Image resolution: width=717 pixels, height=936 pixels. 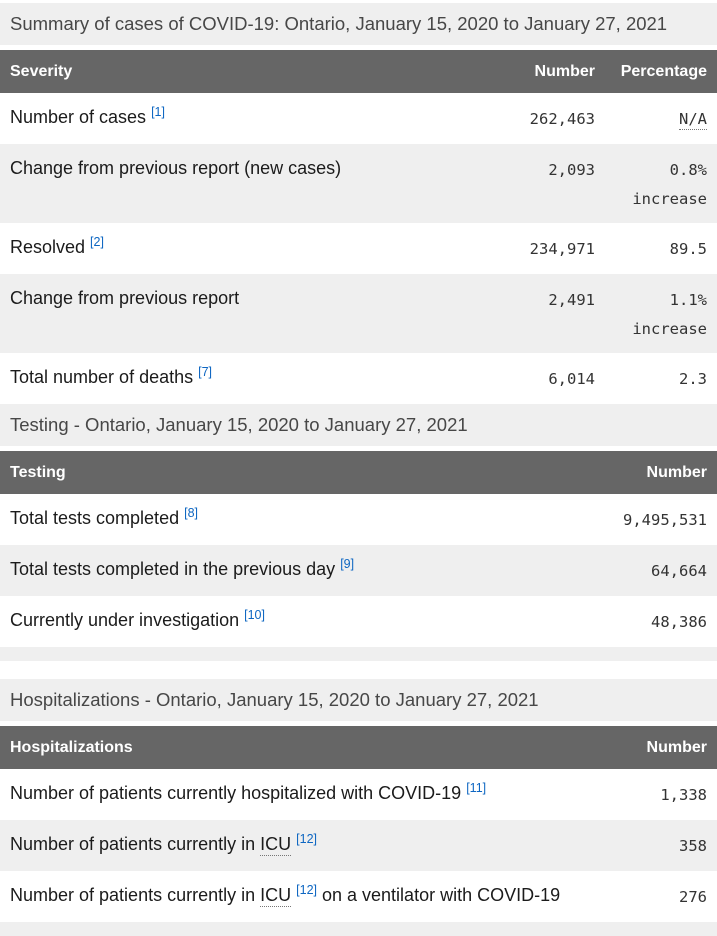 I want to click on table-row: Resolved [2] 234,971 89.5, so click(x=358, y=248).